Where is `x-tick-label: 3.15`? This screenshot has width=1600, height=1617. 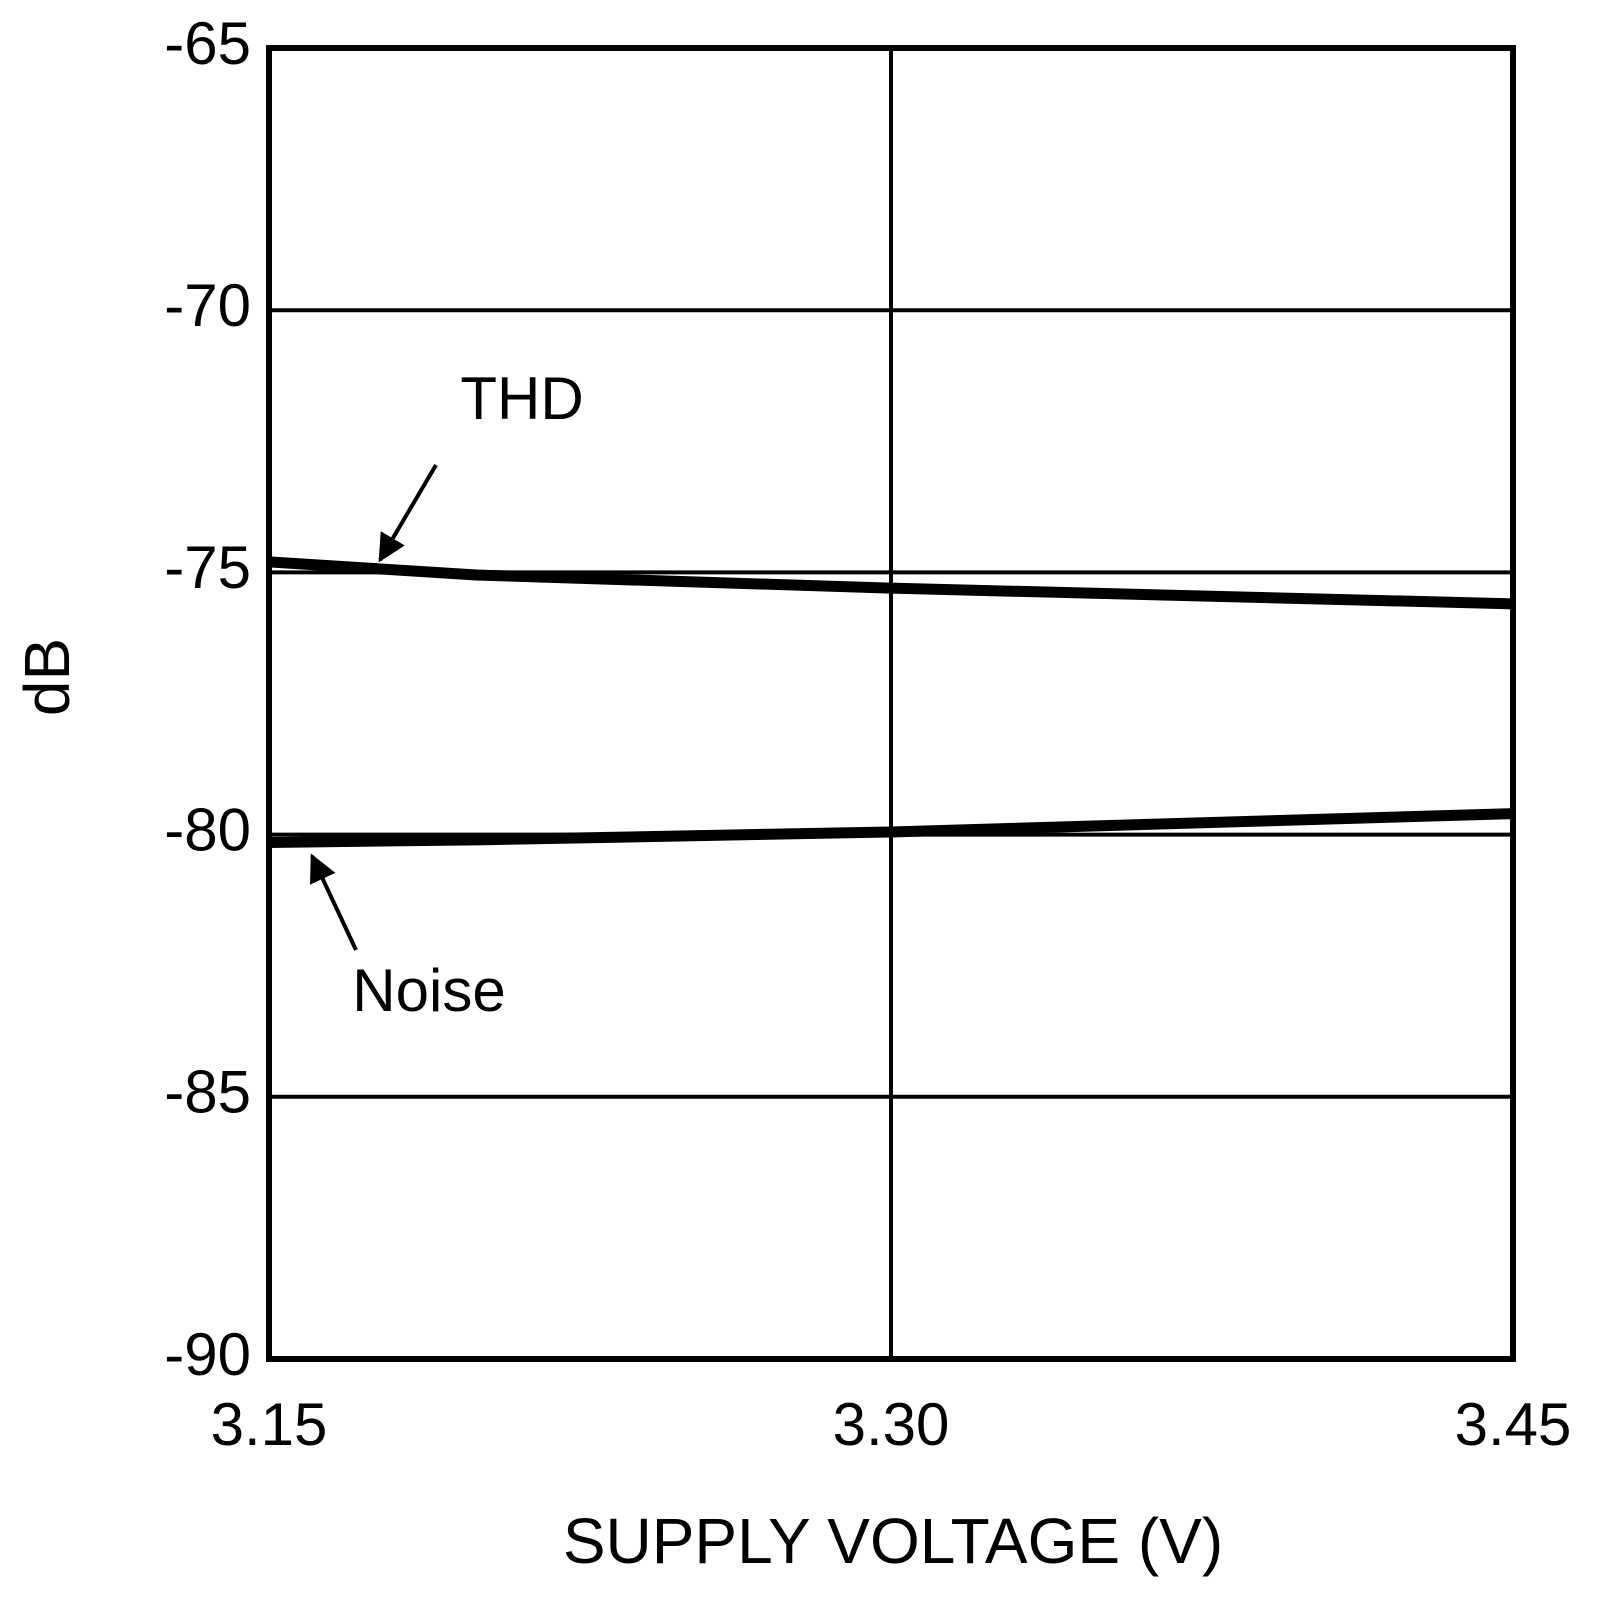 x-tick-label: 3.15 is located at coordinates (269, 1424).